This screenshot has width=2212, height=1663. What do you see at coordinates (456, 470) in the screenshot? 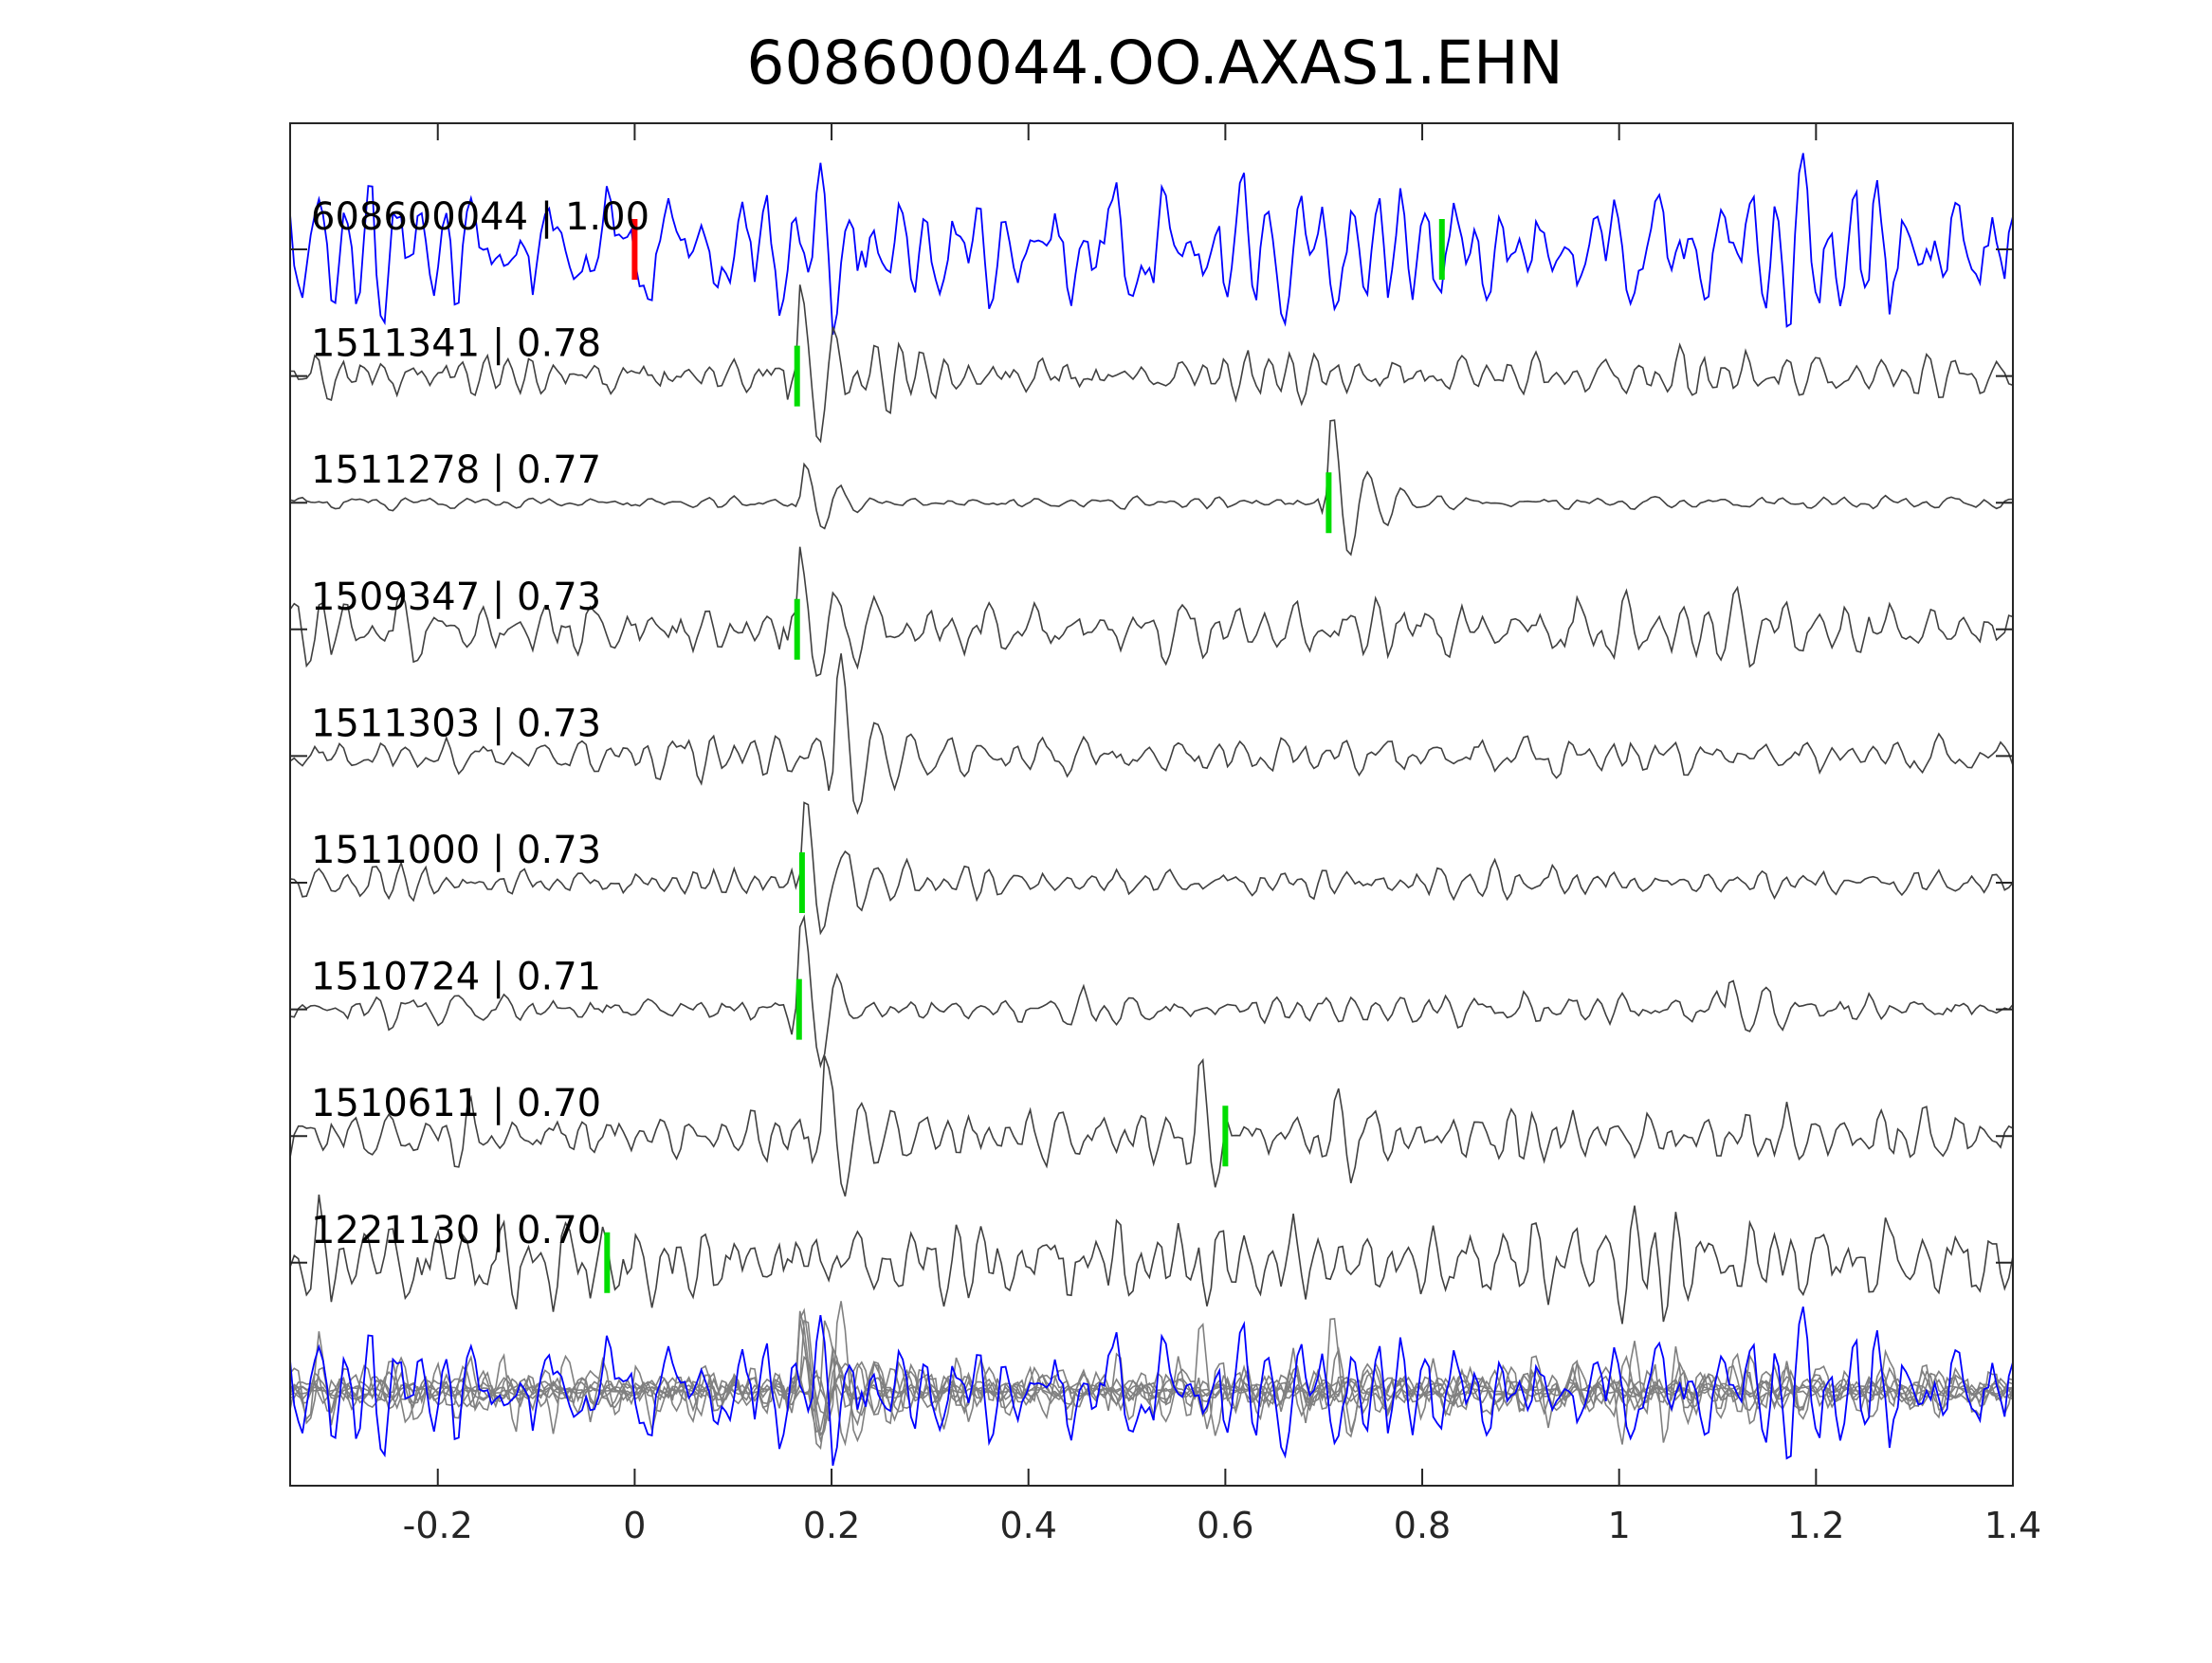
I see `trace-label-1511278: 1511278 | 0.77` at bounding box center [456, 470].